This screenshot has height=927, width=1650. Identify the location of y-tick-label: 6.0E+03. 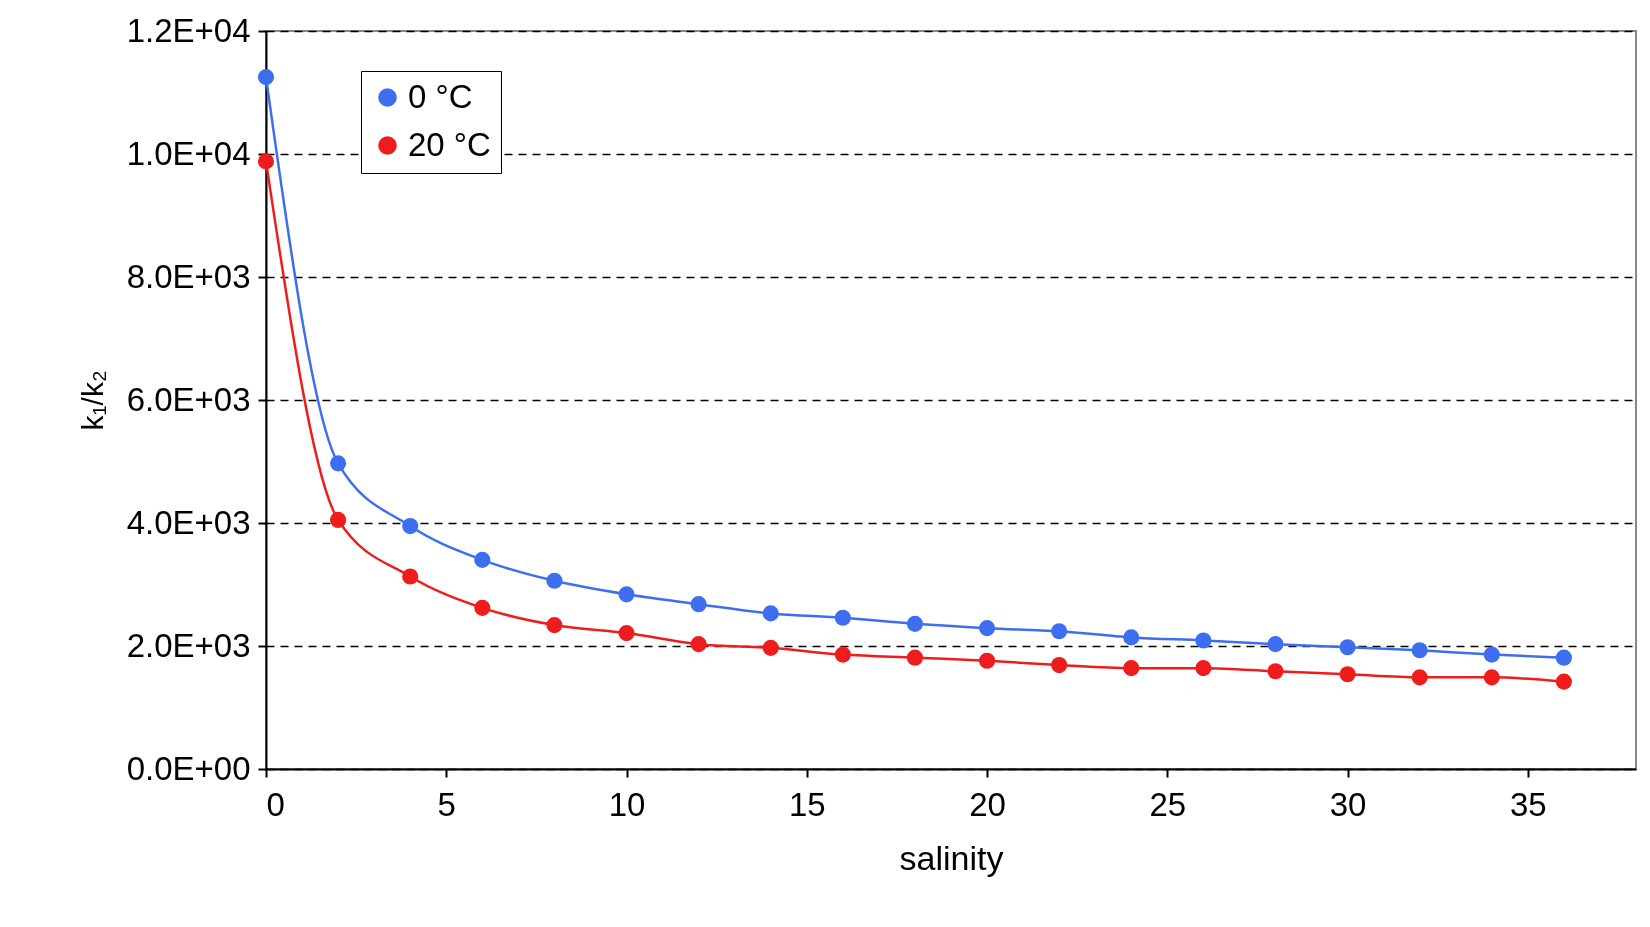
(188, 399).